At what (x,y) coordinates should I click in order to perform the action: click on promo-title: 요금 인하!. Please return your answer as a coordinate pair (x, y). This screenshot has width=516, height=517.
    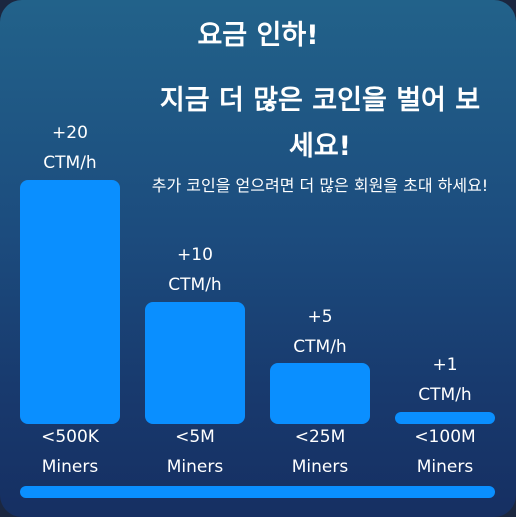
    Looking at the image, I should click on (258, 35).